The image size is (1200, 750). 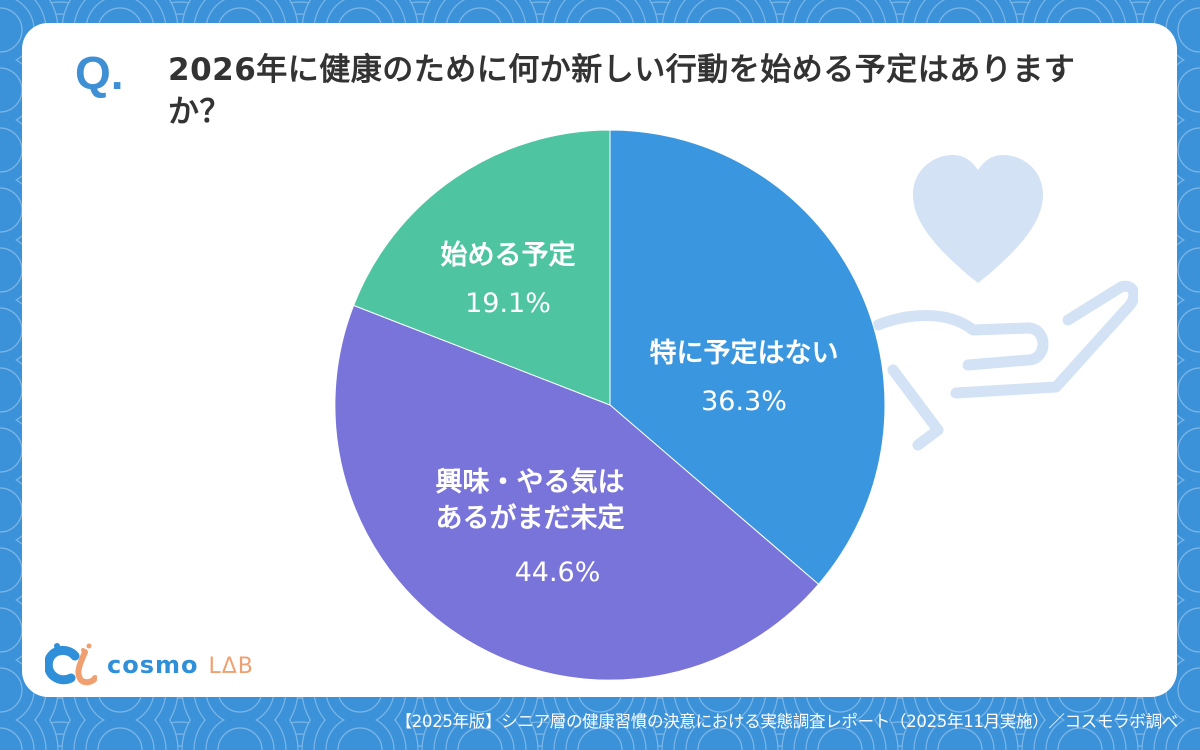 I want to click on slice-label-no-plans: 特に予定はない 36.3%, so click(x=744, y=378).